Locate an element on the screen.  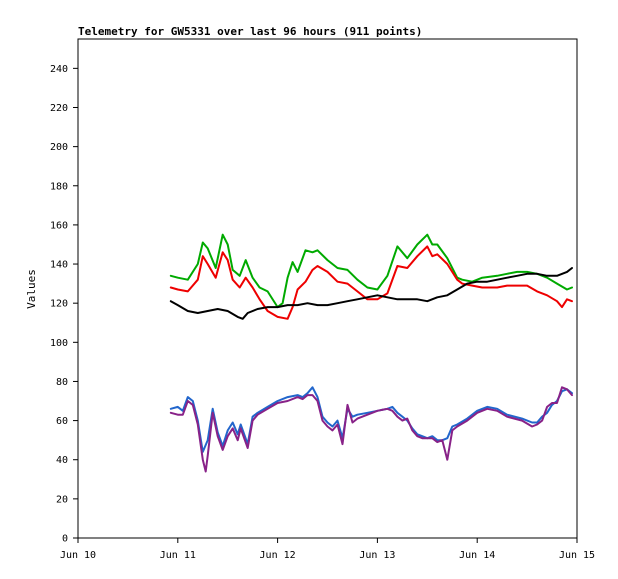
y-tick-label: 40 is located at coordinates (62, 460).